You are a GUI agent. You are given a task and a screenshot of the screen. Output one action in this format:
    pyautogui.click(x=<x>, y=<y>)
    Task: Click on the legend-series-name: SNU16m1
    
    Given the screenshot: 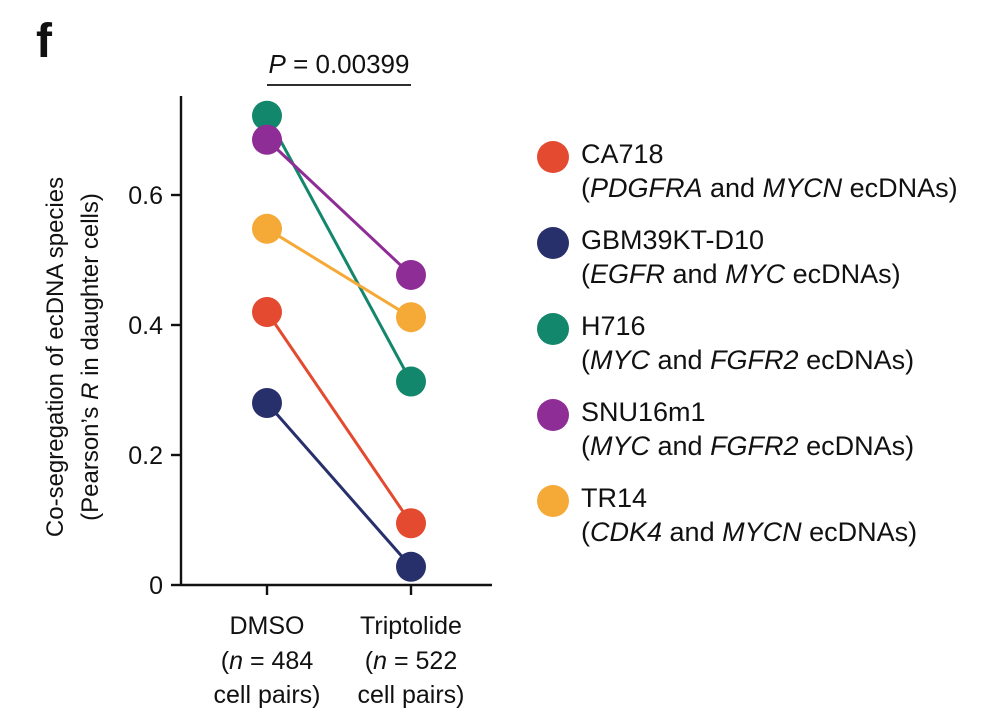 What is the action you would take?
    pyautogui.click(x=643, y=412)
    